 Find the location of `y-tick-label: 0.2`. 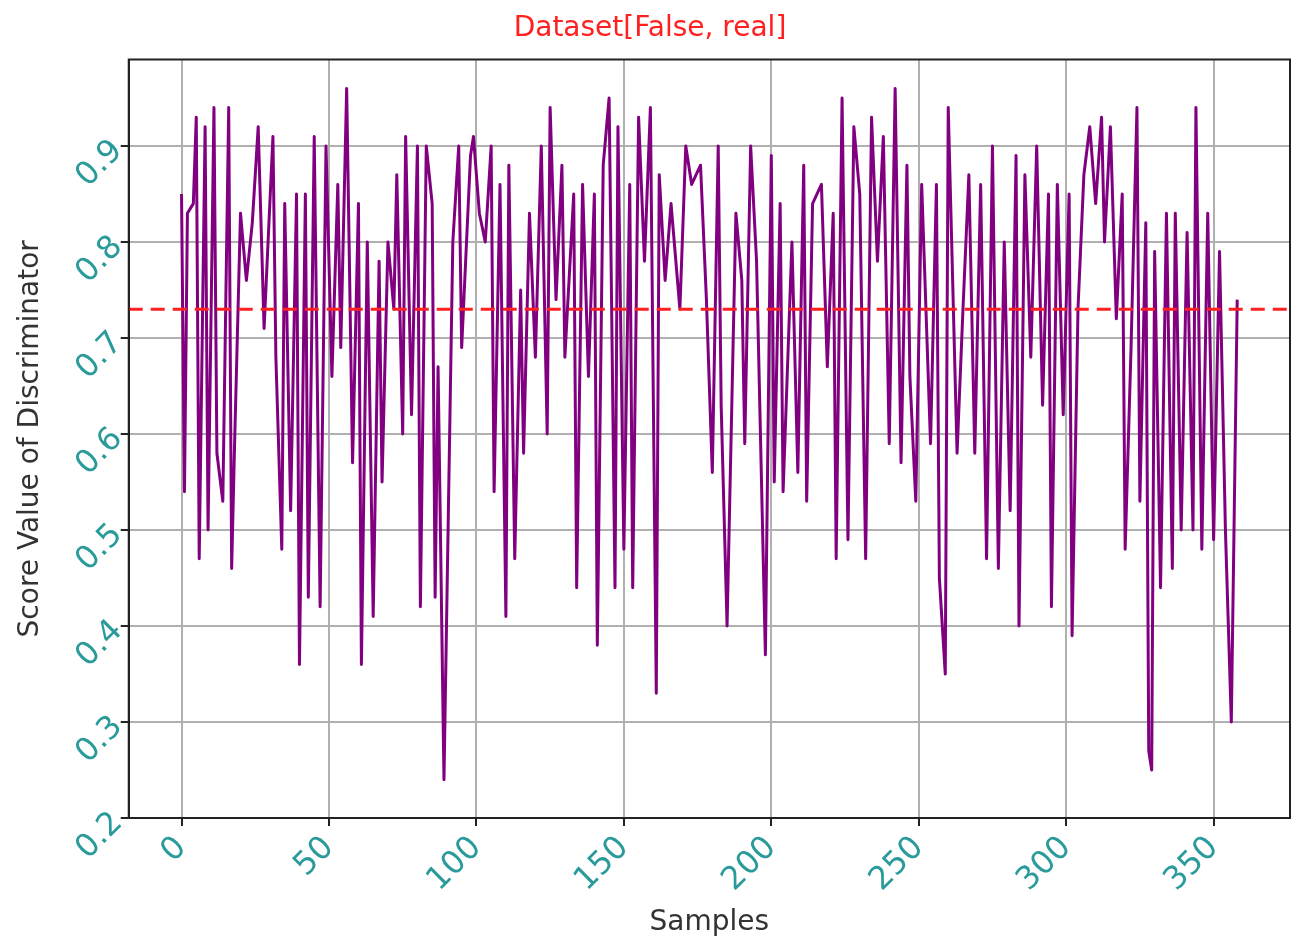

y-tick-label: 0.2 is located at coordinates (98, 834).